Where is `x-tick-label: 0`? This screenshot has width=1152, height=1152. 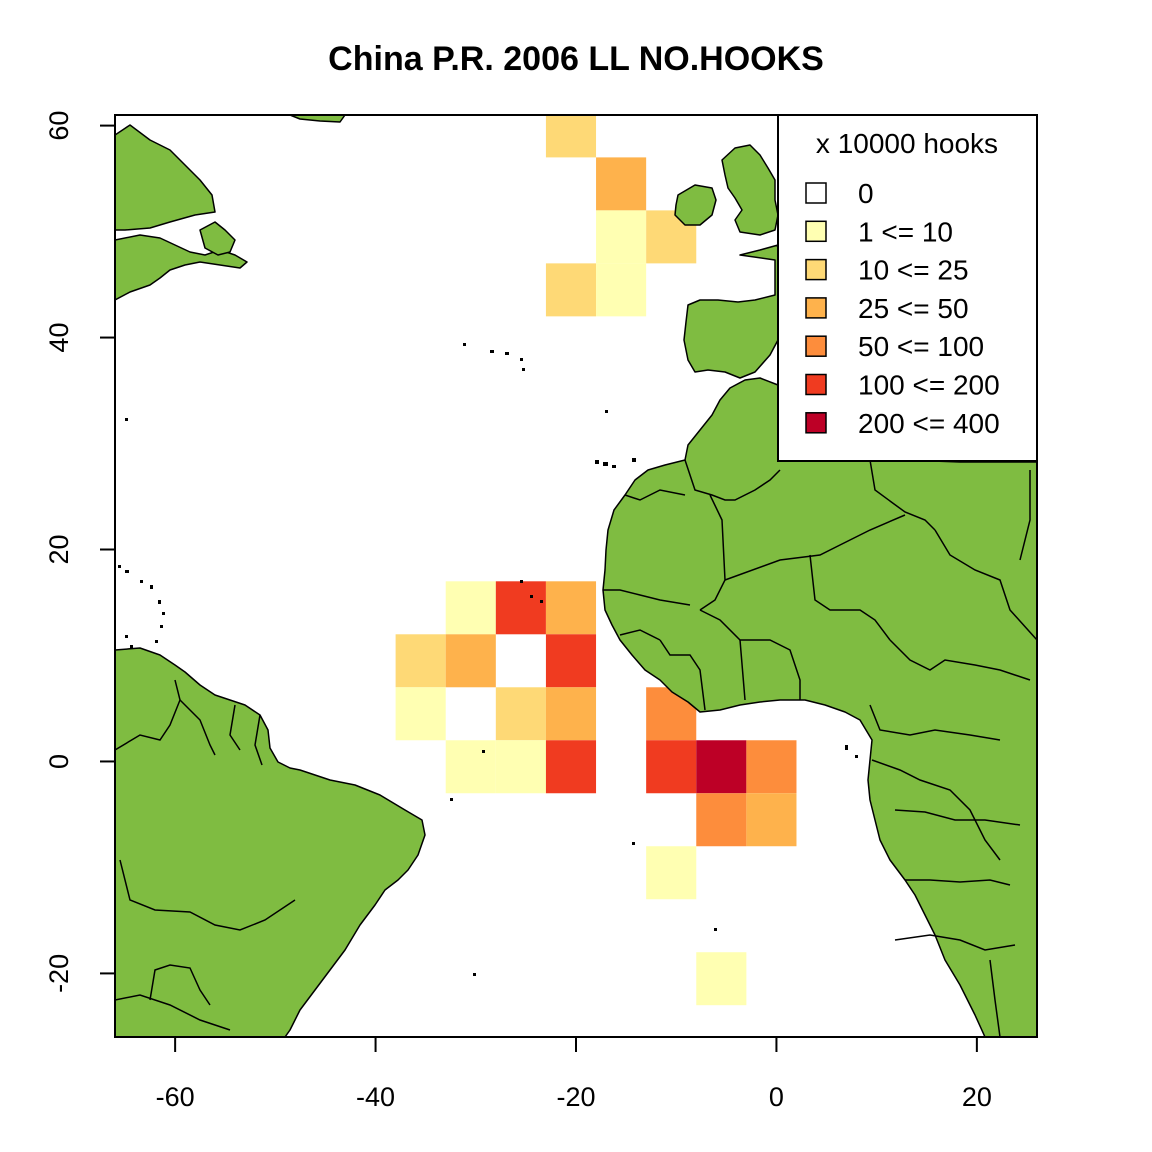
x-tick-label: 0 is located at coordinates (776, 1097).